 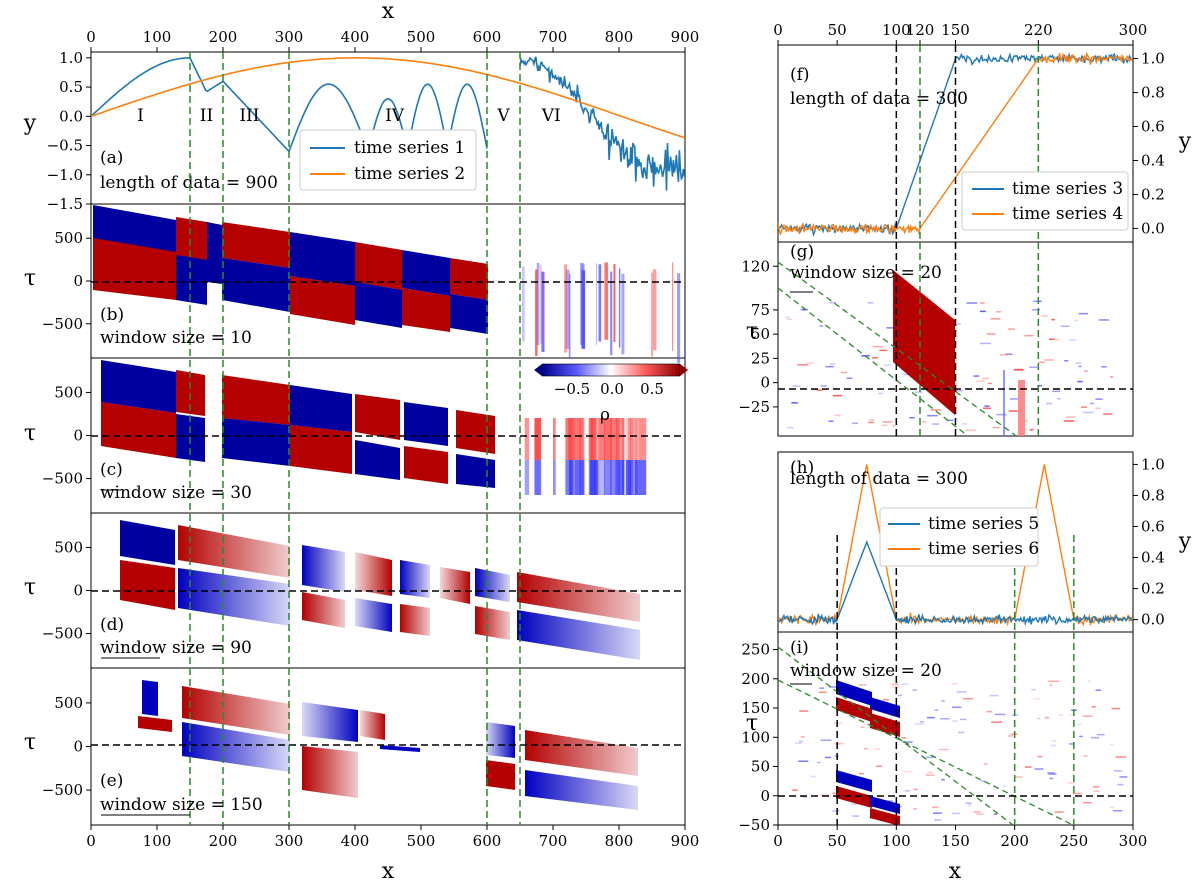 What do you see at coordinates (538, 370) in the screenshot?
I see `colorbar-left-arrow` at bounding box center [538, 370].